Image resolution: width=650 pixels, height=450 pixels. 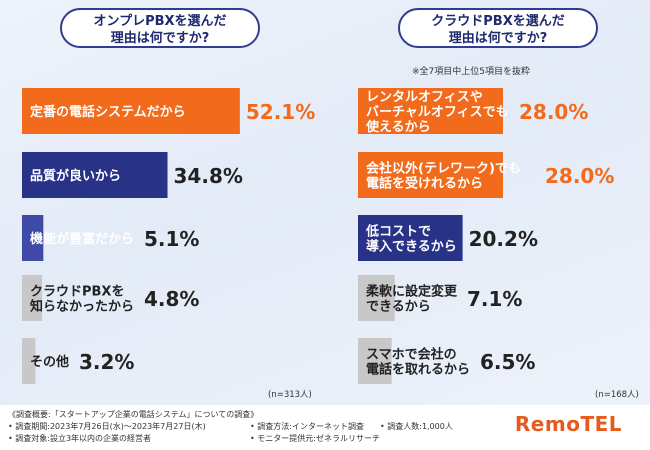 I want to click on left-question-line1: オンプレPBXを選んだ, so click(x=160, y=21).